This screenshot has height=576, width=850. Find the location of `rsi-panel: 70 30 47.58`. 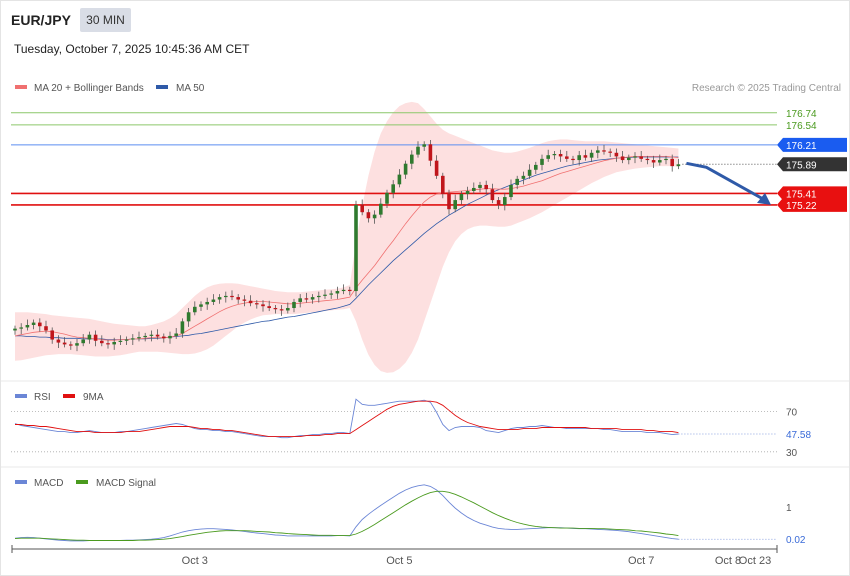

rsi-panel: 70 30 47.58 is located at coordinates (411, 428).